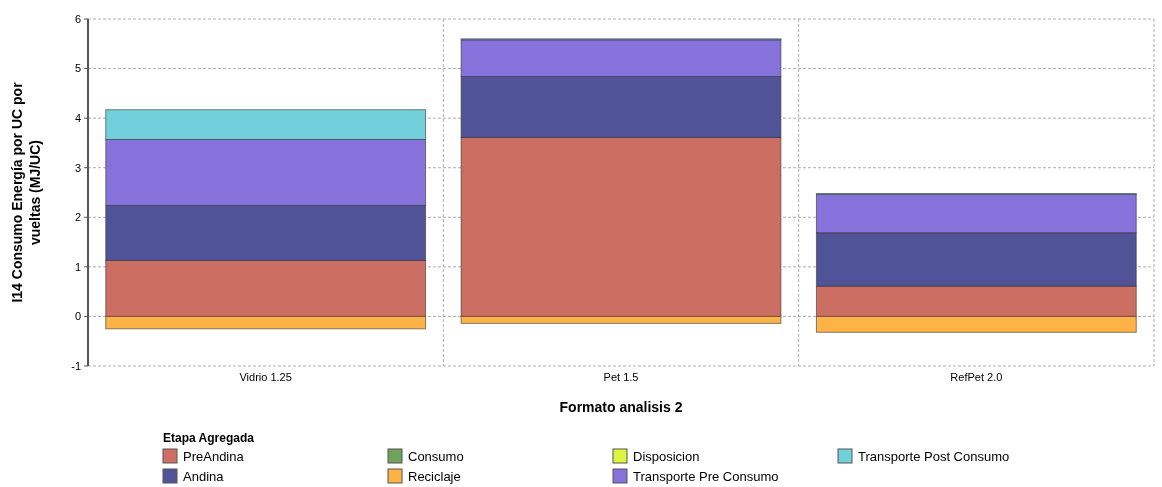 The height and width of the screenshot is (487, 1162). What do you see at coordinates (77, 316) in the screenshot?
I see `y-tick-label: 0` at bounding box center [77, 316].